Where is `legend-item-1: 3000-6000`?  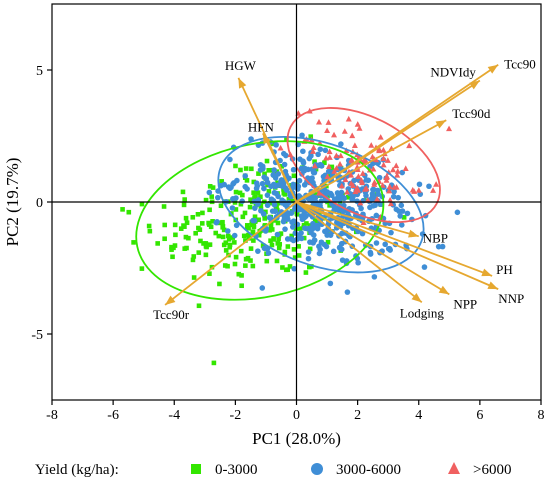
legend-item-1: 3000-6000 is located at coordinates (356, 470).